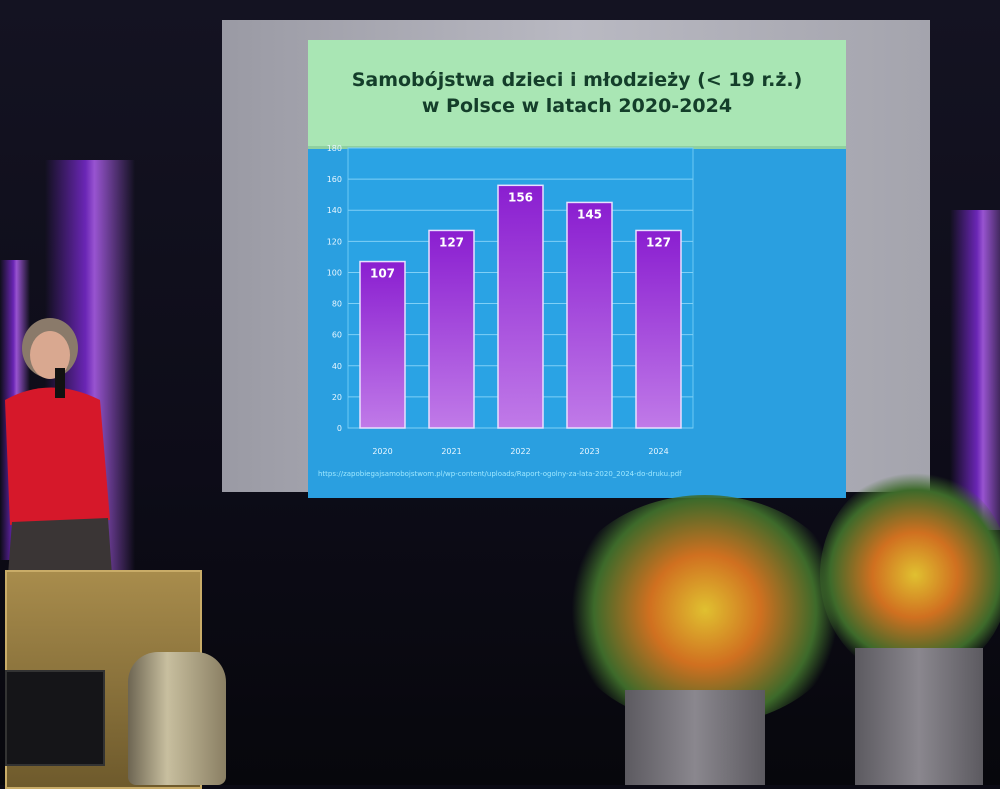  I want to click on y-tick-label: 180, so click(334, 148).